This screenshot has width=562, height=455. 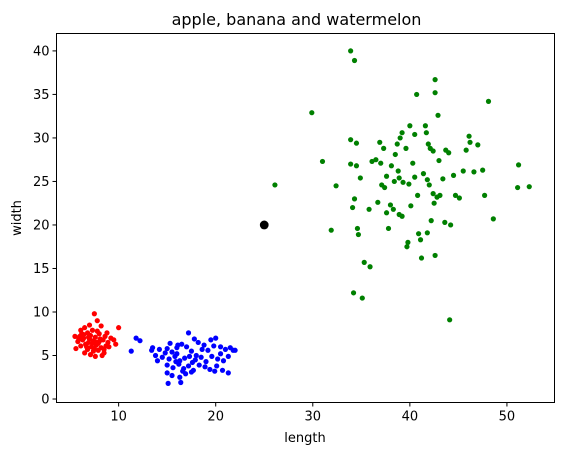 What do you see at coordinates (118, 417) in the screenshot?
I see `x-tick-label: 10` at bounding box center [118, 417].